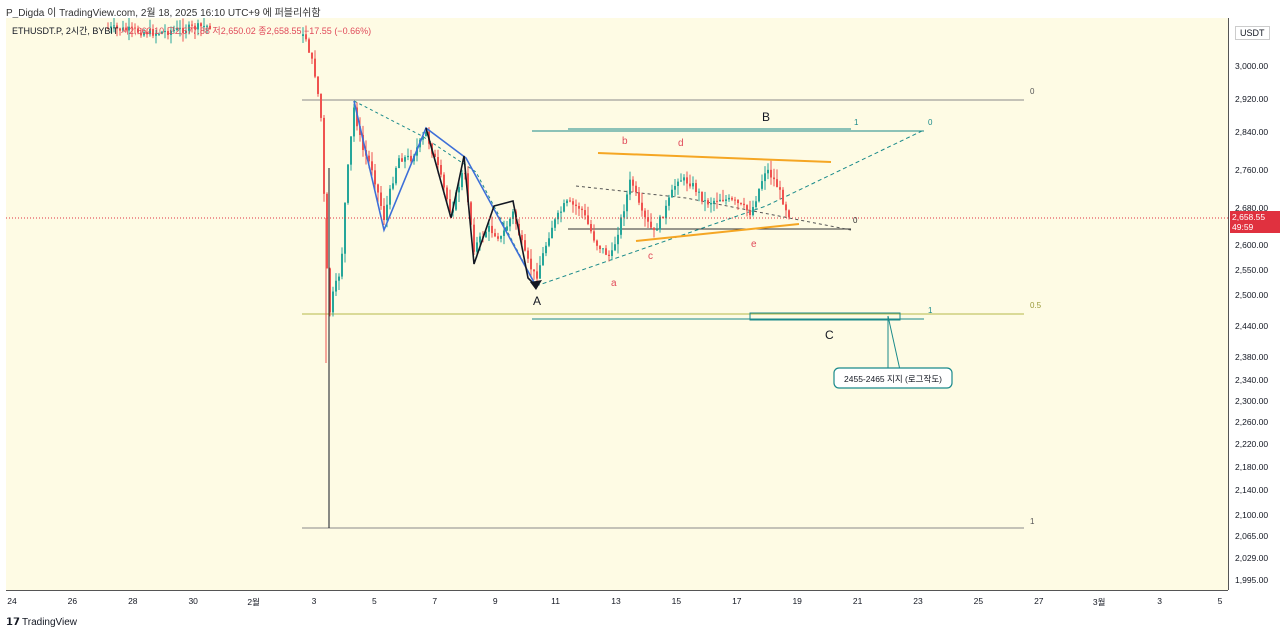 Image resolution: width=1280 pixels, height=634 pixels. What do you see at coordinates (930, 310) in the screenshot?
I see `fib-label-1-c: 1` at bounding box center [930, 310].